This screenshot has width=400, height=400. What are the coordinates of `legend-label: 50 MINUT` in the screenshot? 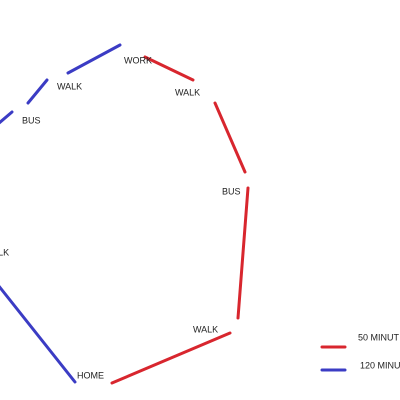 It's located at (379, 337).